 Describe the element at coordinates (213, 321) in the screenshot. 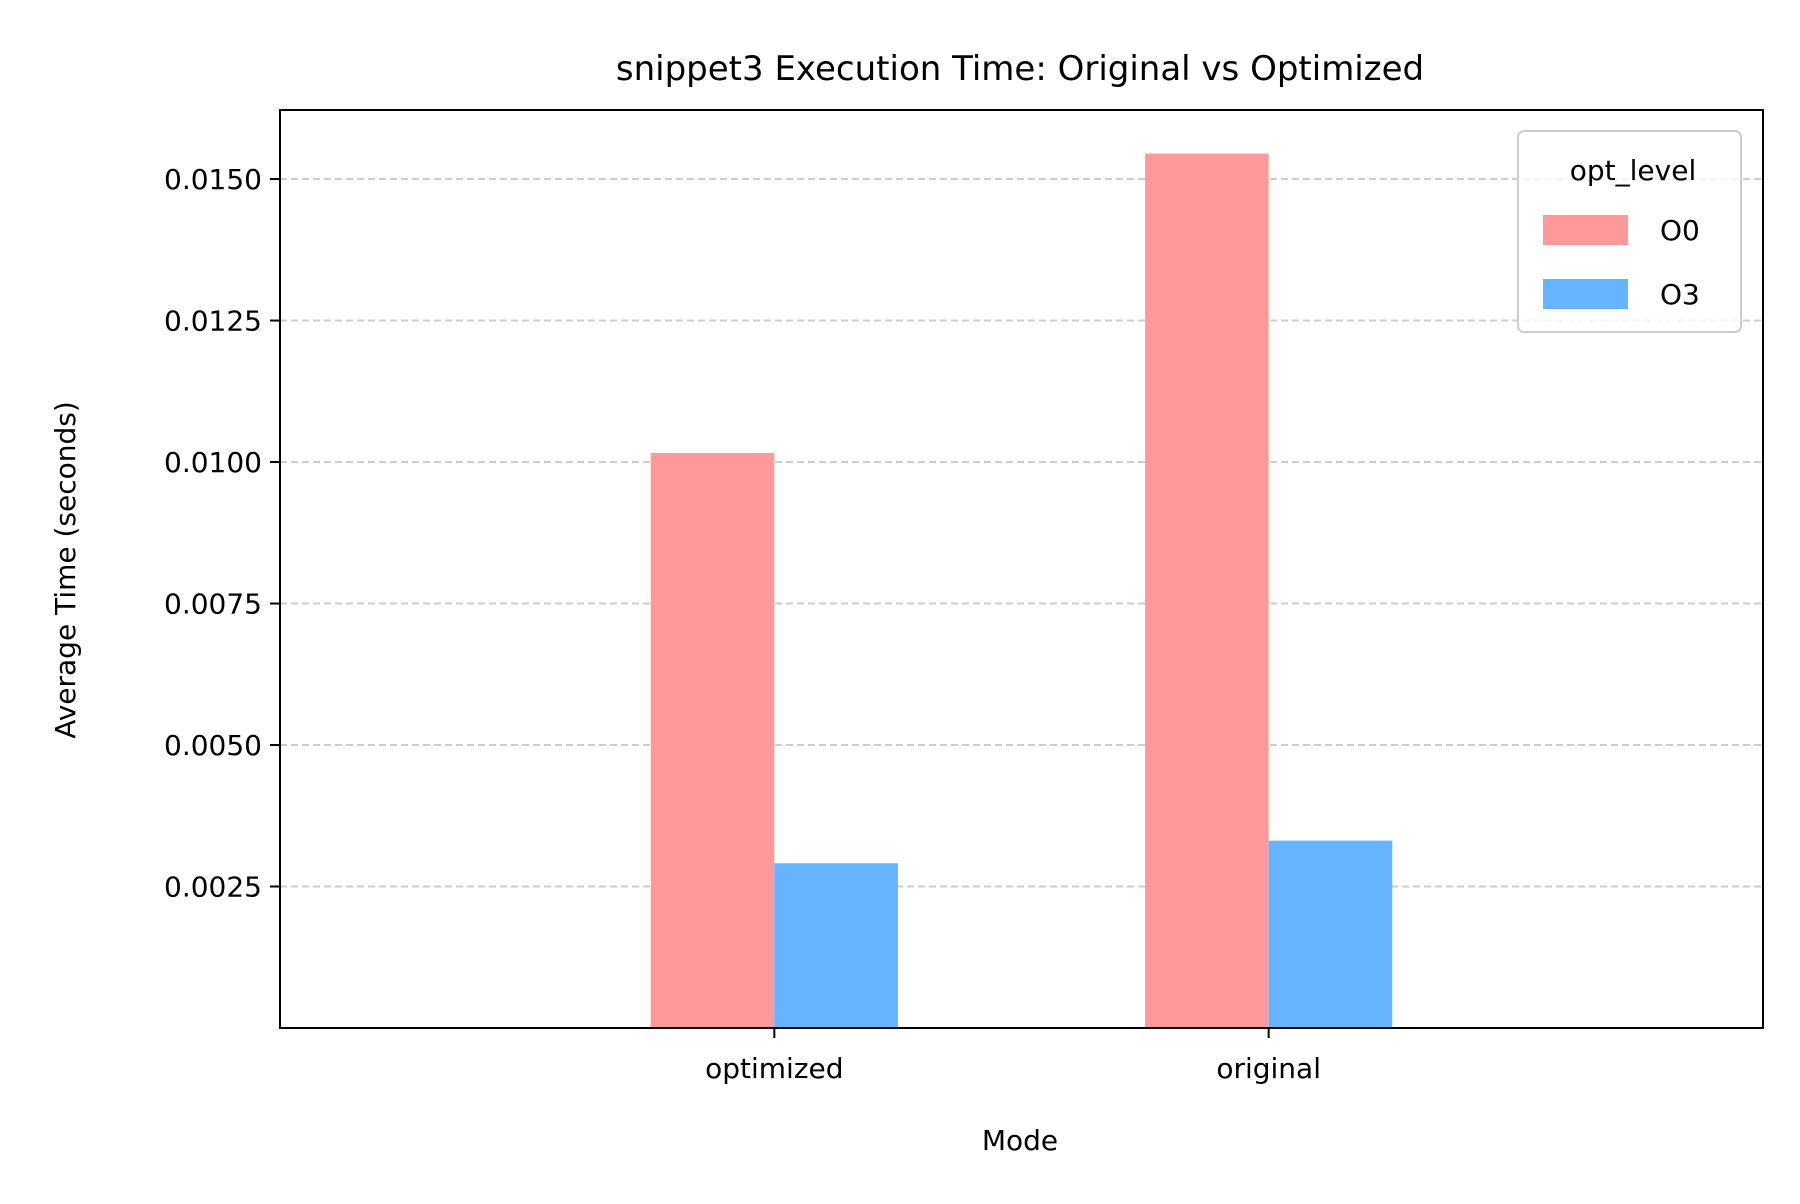

I see `y-tick-label-4: 0.0125` at that location.